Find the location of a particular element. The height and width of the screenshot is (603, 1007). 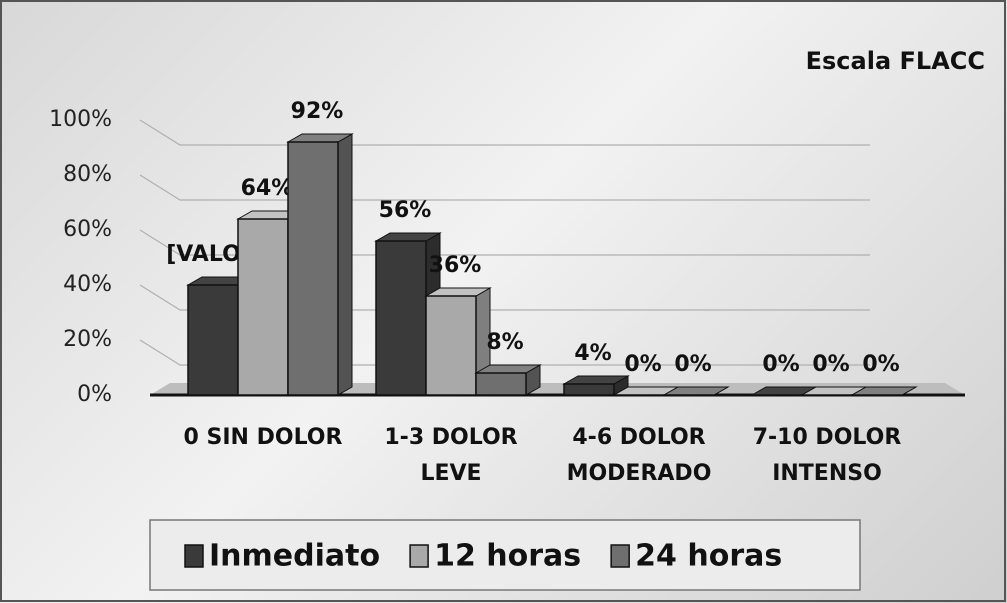

legend-box is located at coordinates (505, 555).